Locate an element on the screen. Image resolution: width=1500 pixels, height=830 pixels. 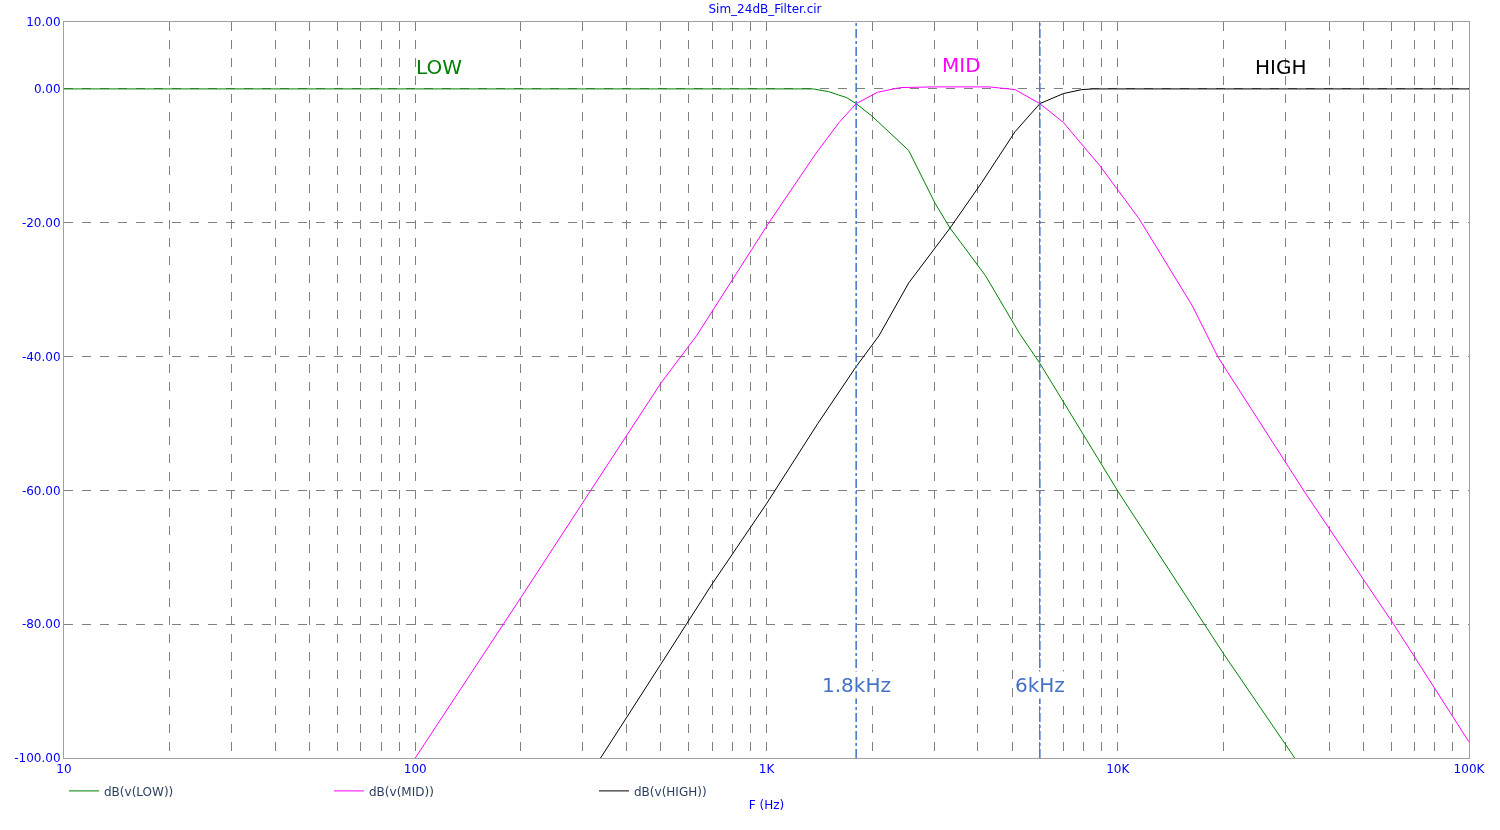
y-tick-label: 10.00 is located at coordinates (43, 22).